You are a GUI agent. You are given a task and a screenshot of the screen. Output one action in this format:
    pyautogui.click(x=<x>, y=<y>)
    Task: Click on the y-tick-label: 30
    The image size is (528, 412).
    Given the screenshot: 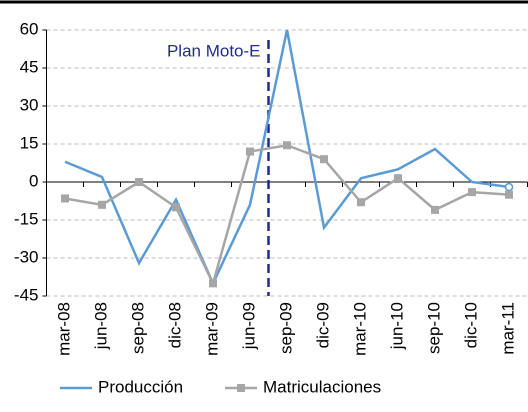 What is the action you would take?
    pyautogui.click(x=29, y=104)
    